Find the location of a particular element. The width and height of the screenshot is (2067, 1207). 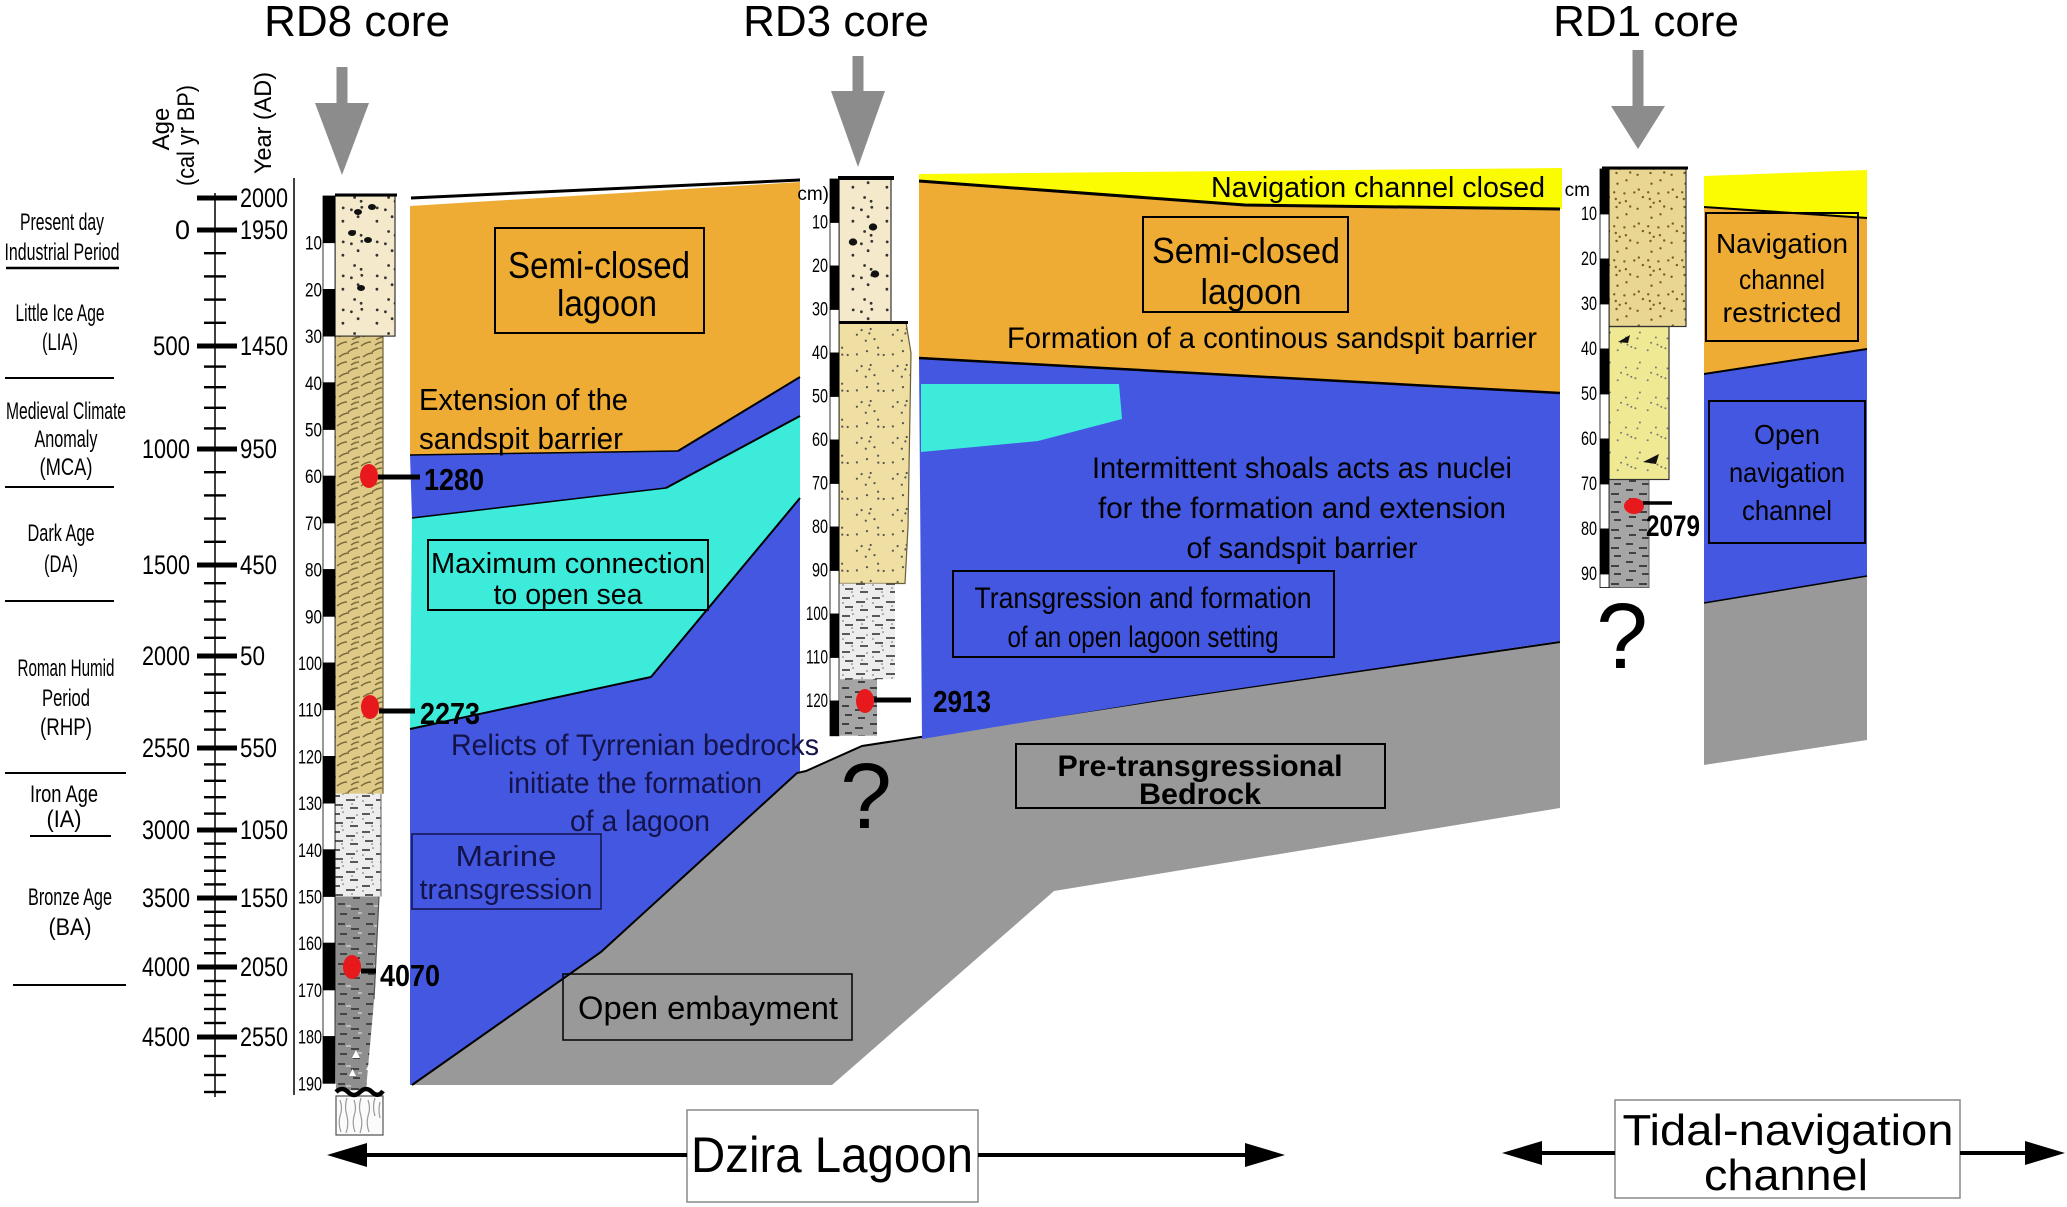

svg-text: Bronze Age is located at coordinates (70, 897).